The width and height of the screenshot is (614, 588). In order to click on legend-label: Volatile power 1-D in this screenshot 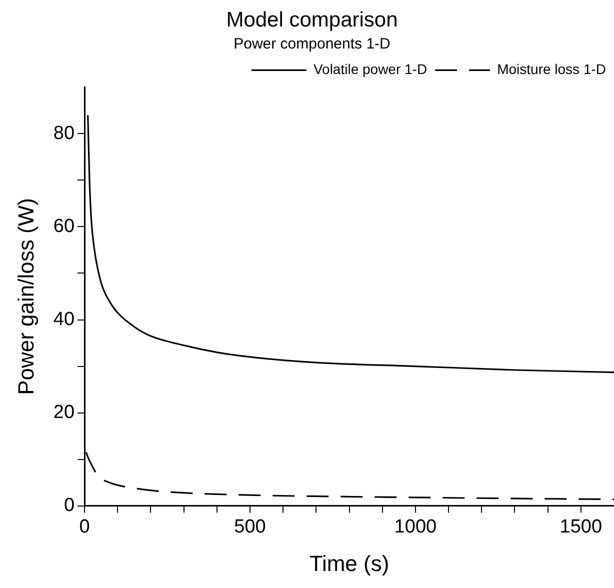, I will do `click(370, 69)`.